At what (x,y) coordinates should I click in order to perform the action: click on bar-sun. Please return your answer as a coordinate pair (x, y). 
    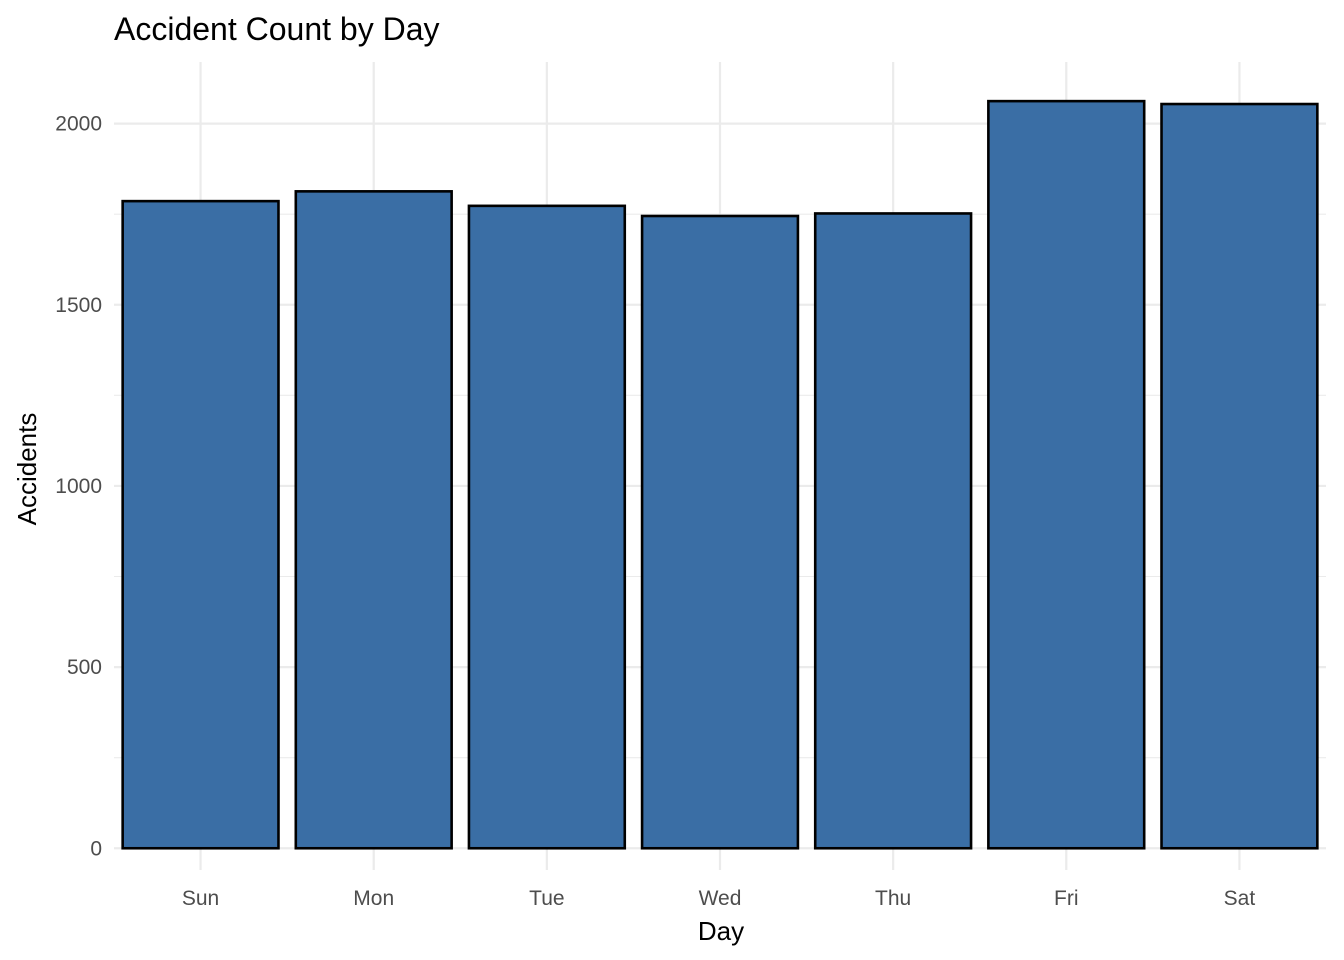
    Looking at the image, I should click on (200, 524).